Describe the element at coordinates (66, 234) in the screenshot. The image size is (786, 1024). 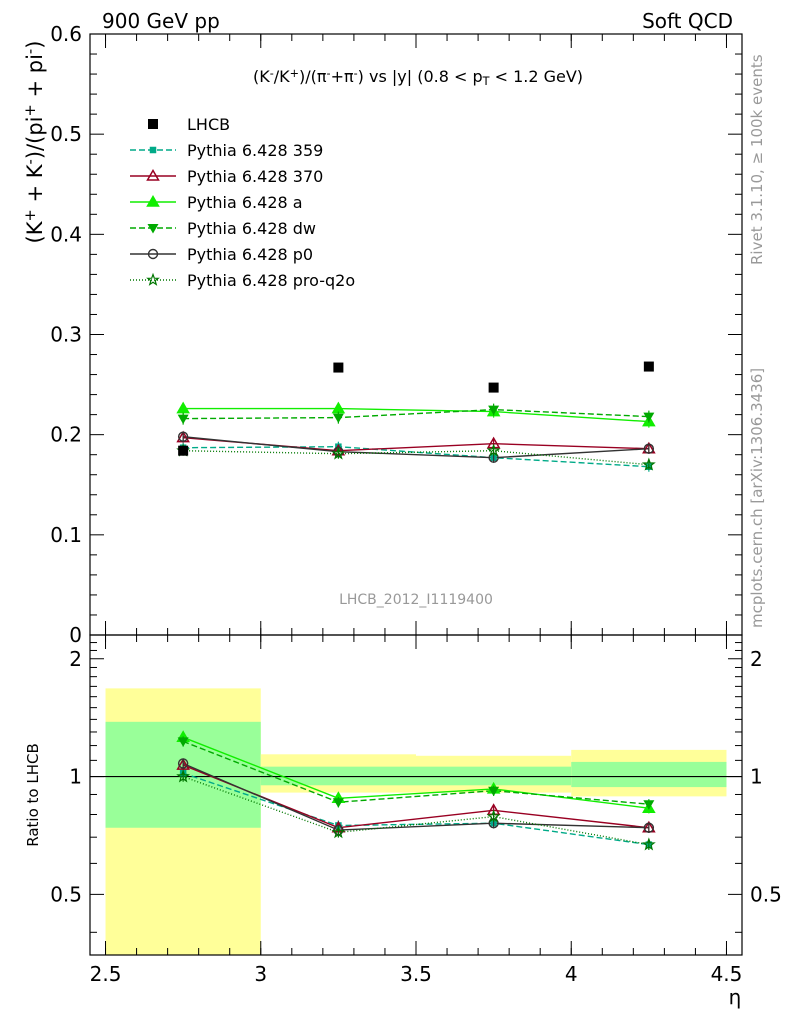
I see `main-y-tick-label: 0.4` at that location.